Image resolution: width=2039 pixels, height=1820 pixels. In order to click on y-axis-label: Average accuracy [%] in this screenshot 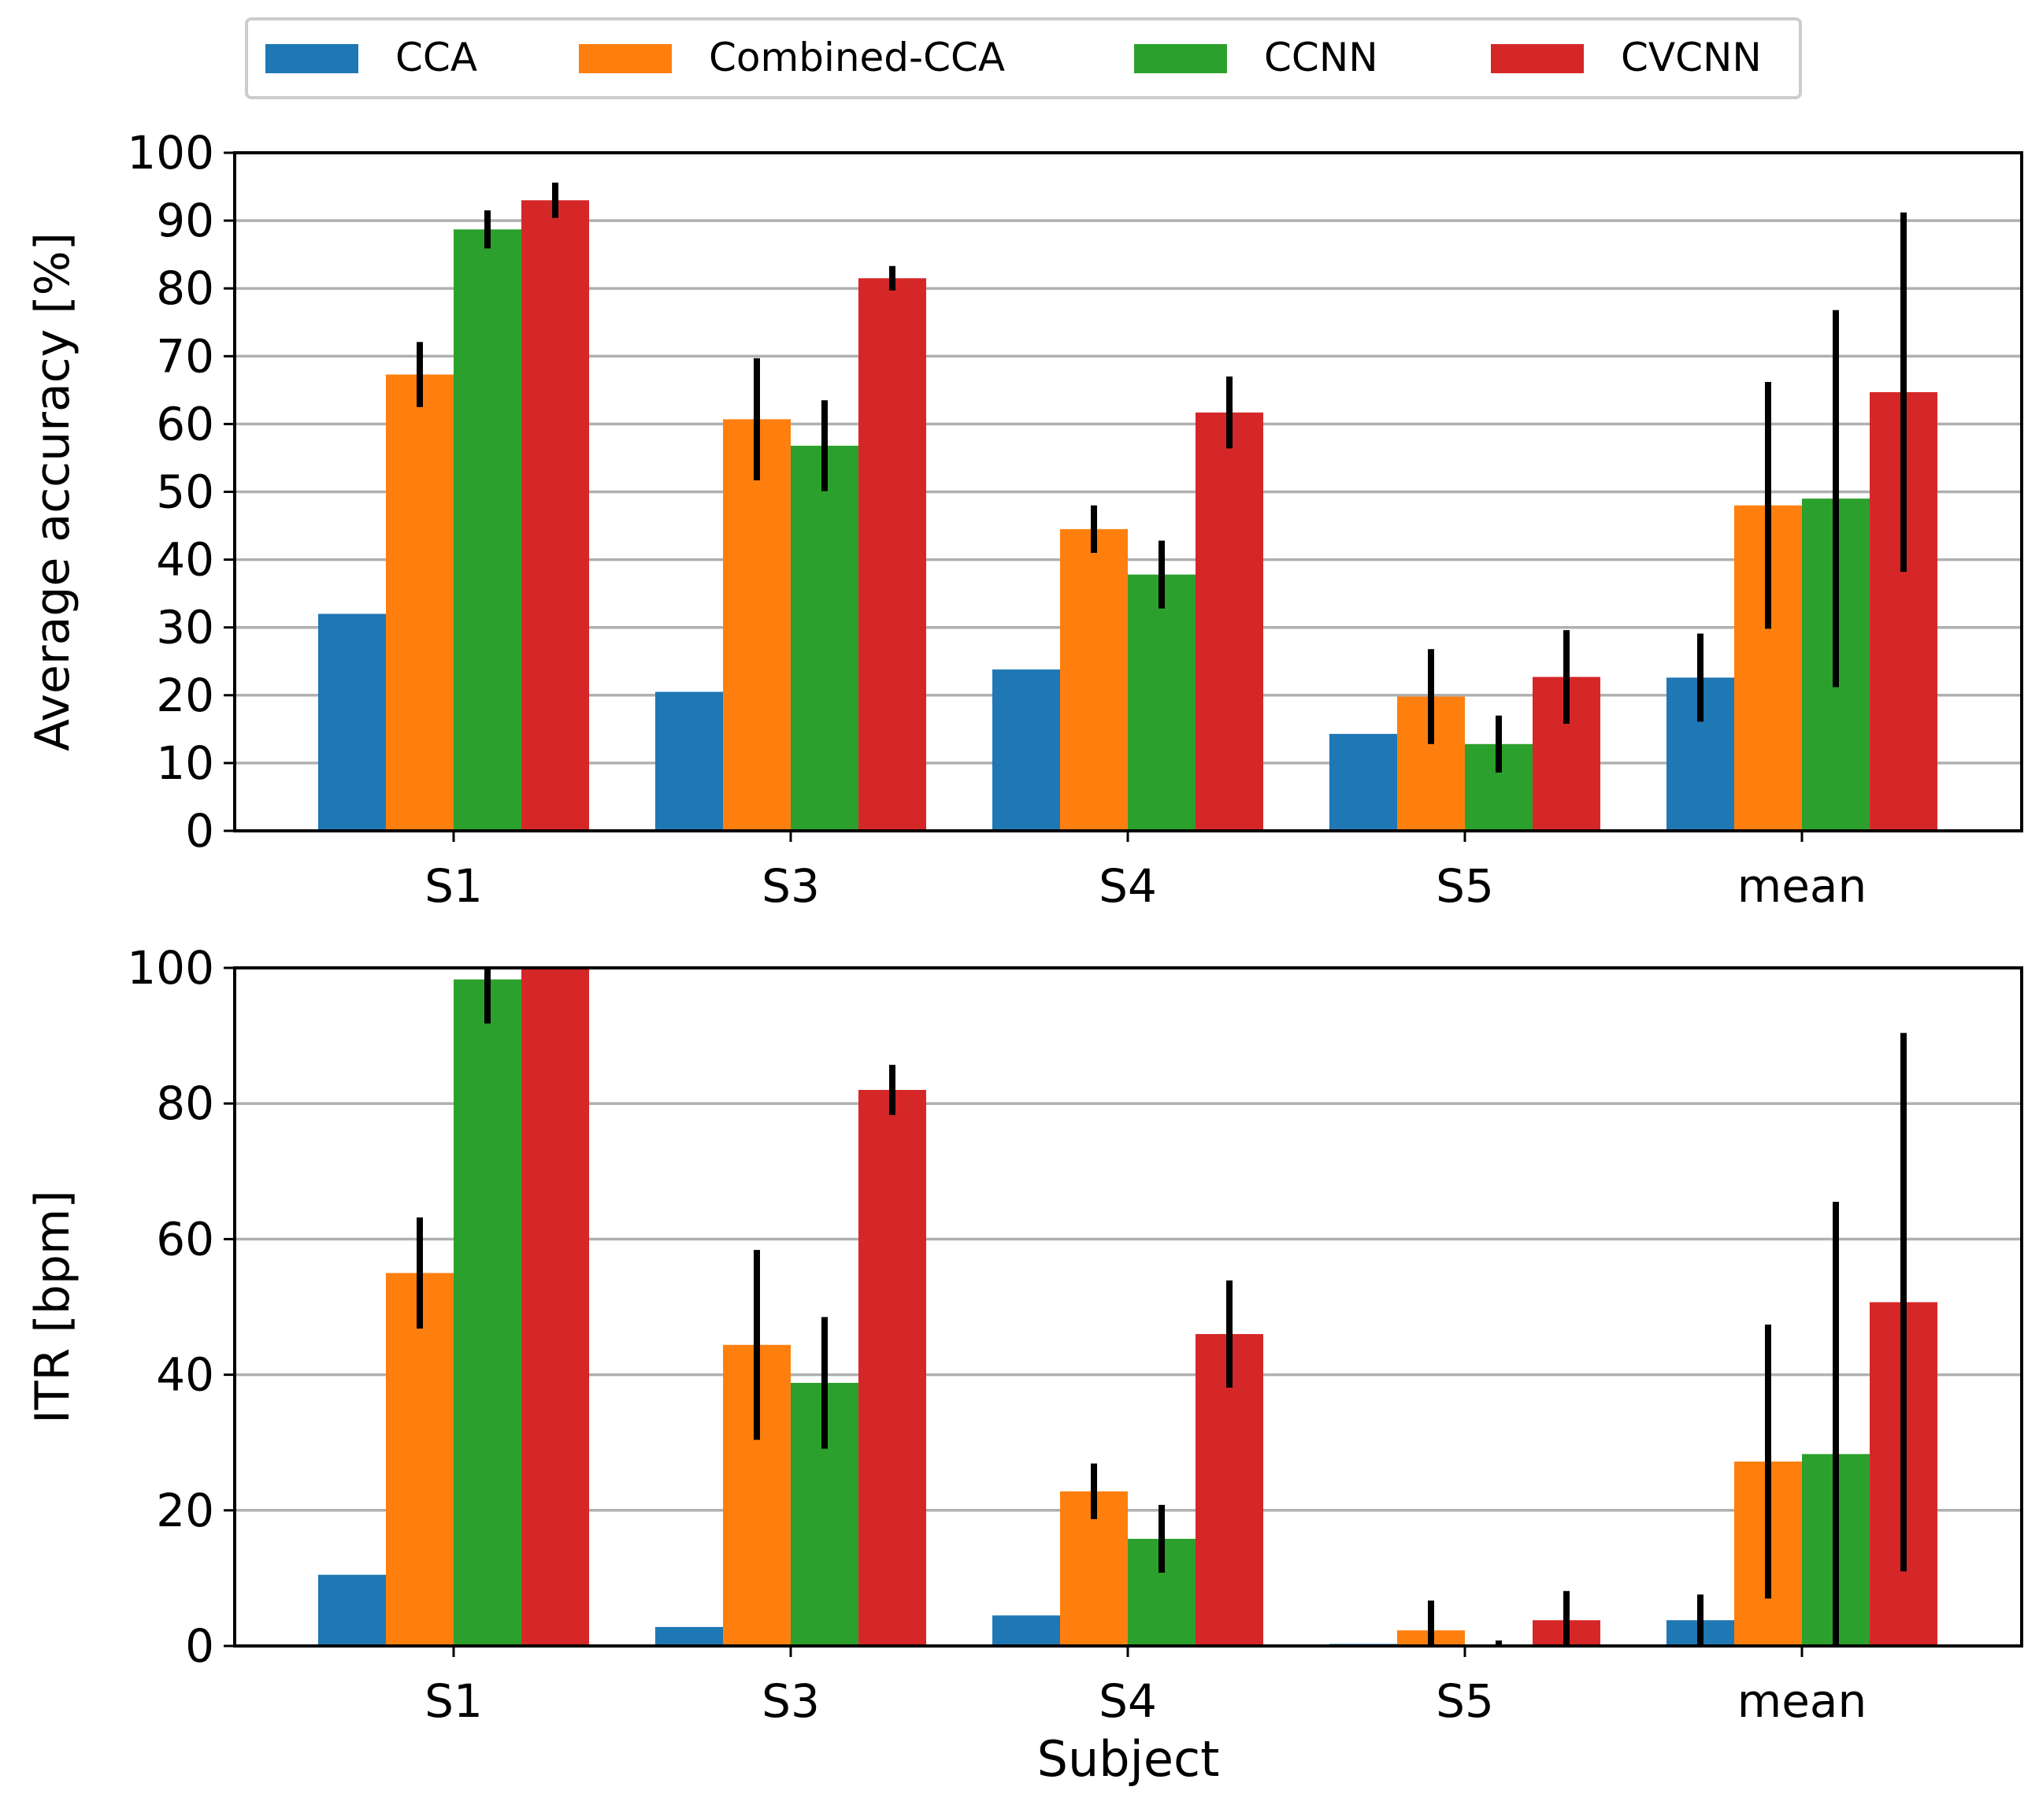, I will do `click(52, 491)`.